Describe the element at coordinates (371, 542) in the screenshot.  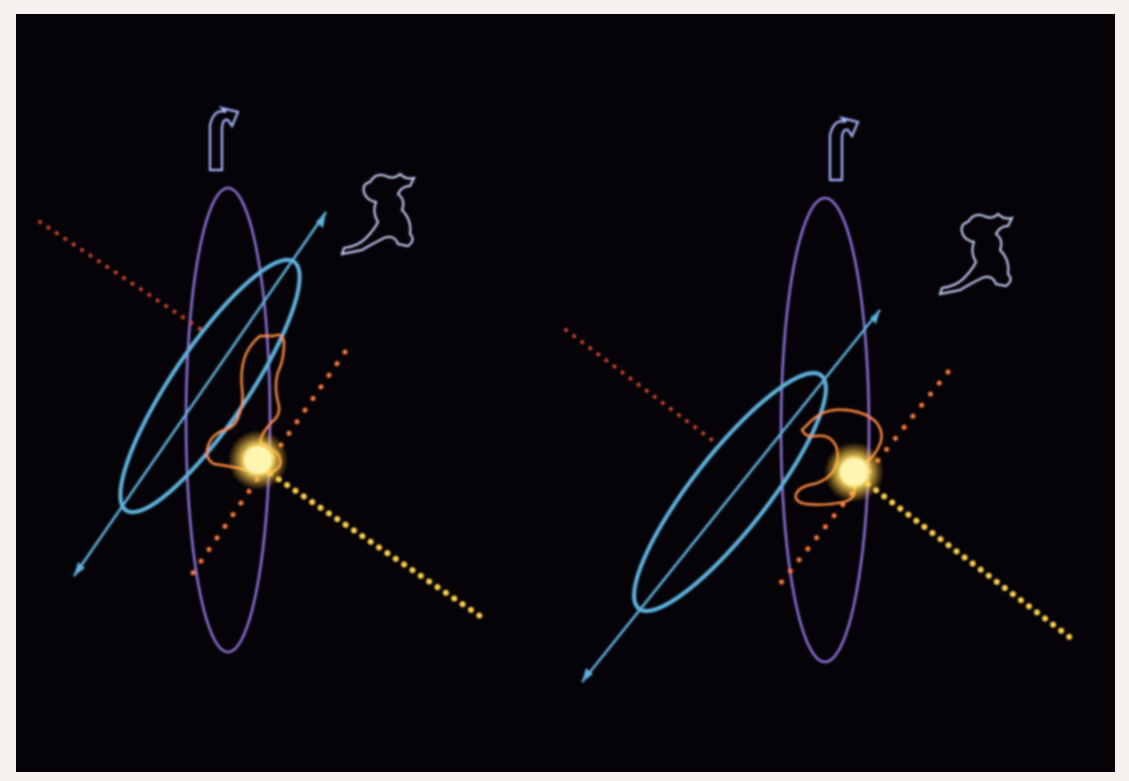
I see `sun-line` at that location.